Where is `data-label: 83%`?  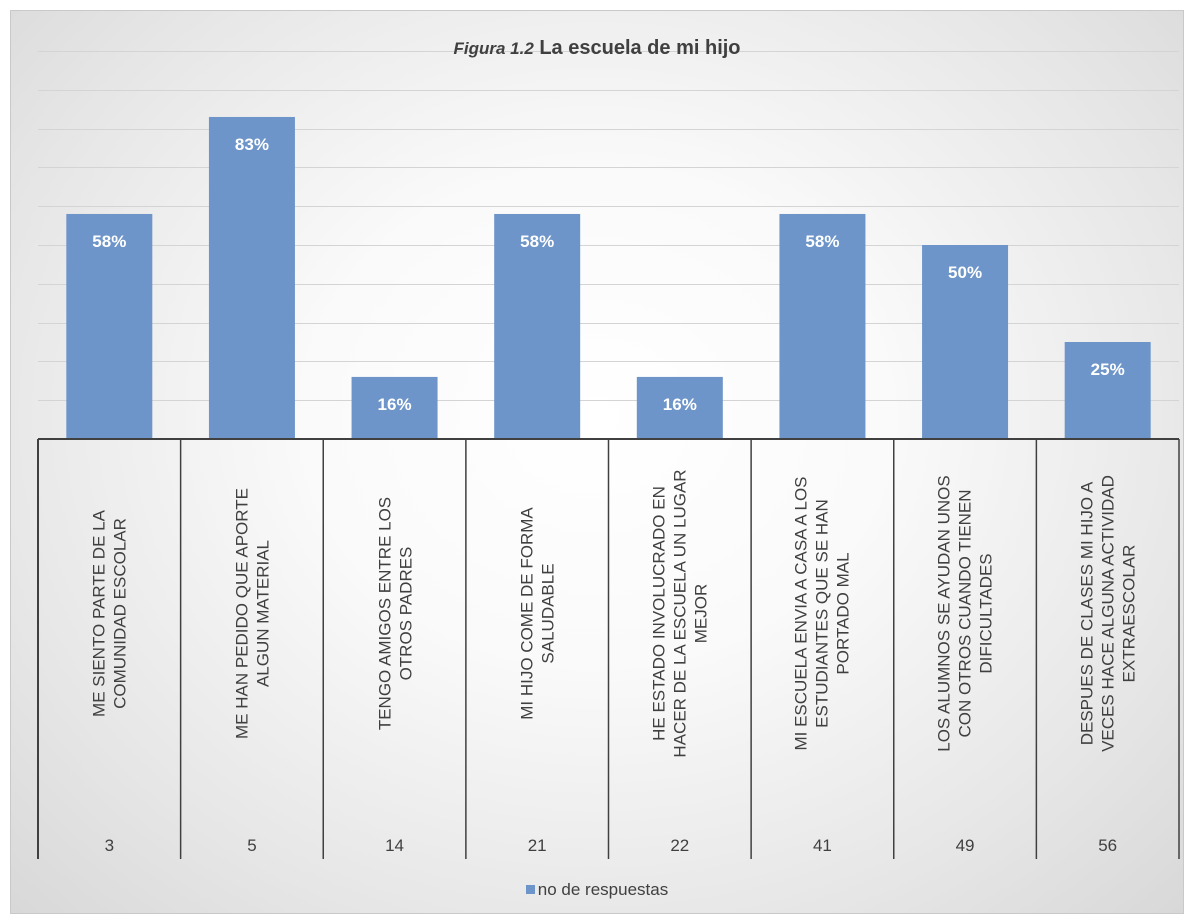
data-label: 83% is located at coordinates (252, 144).